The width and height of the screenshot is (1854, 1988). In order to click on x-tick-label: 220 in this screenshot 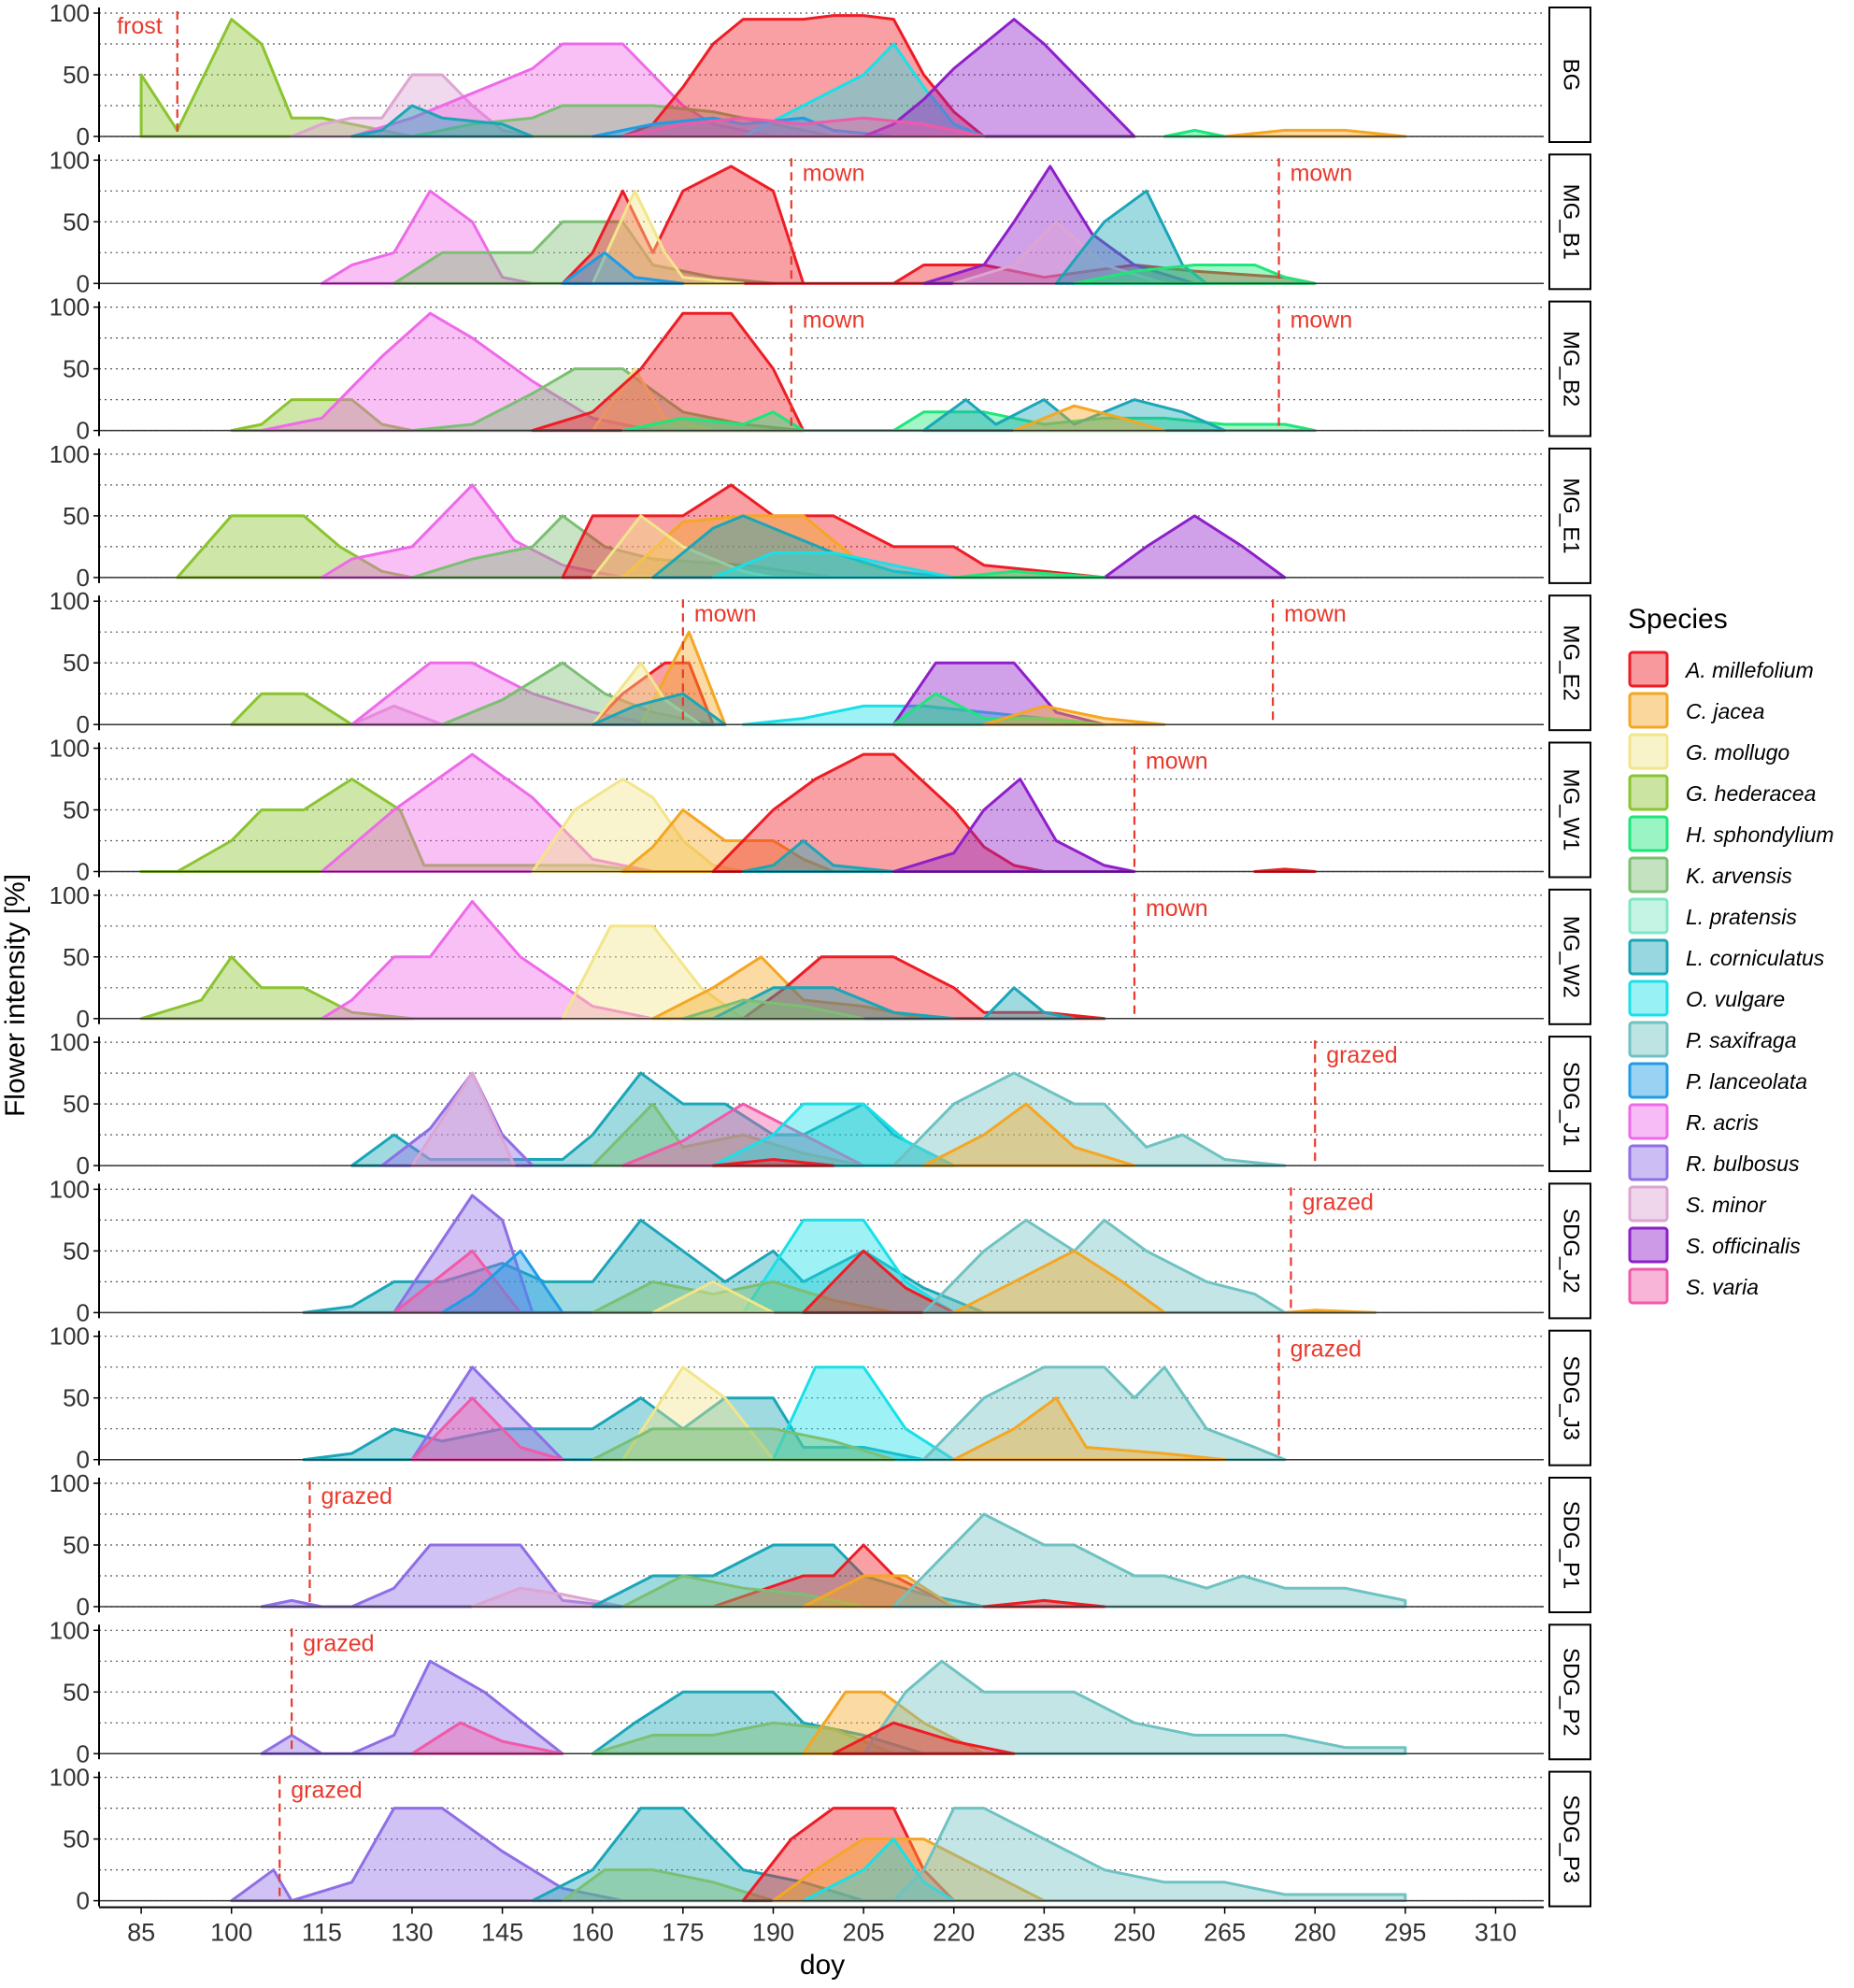, I will do `click(954, 1933)`.